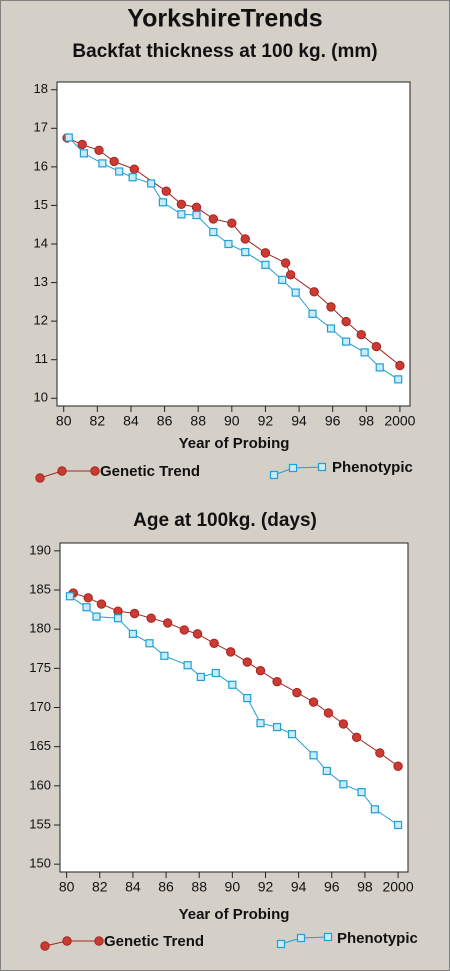 This screenshot has width=450, height=971. I want to click on x-tick-label: 80, so click(64, 421).